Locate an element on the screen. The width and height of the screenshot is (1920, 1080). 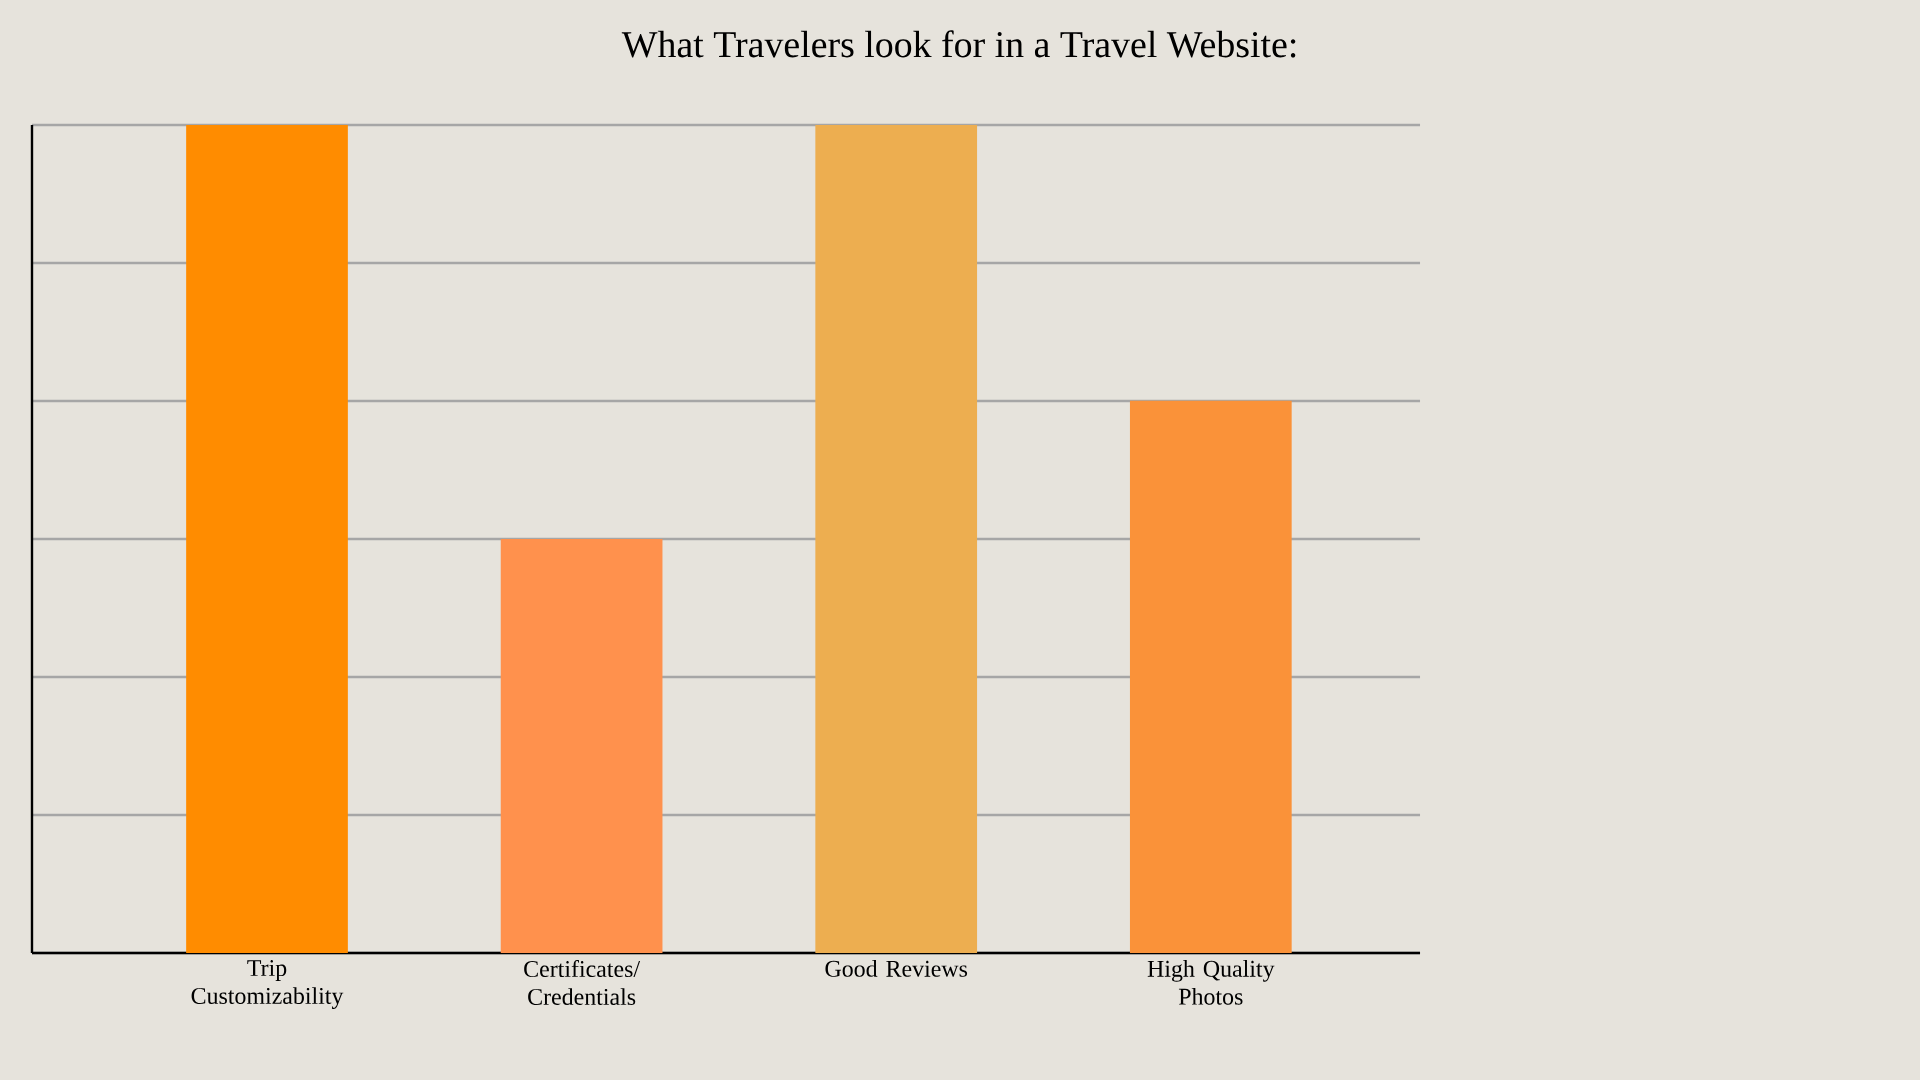
x-tick-label: Certificates/ Credentials is located at coordinates (582, 982).